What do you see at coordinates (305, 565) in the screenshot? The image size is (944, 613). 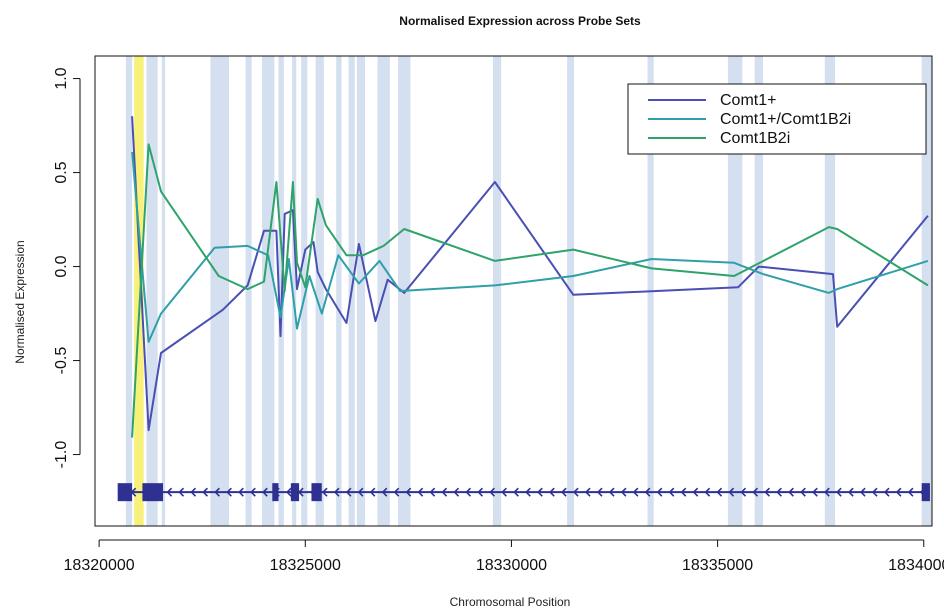 I see `x-tick-label: 18325000` at bounding box center [305, 565].